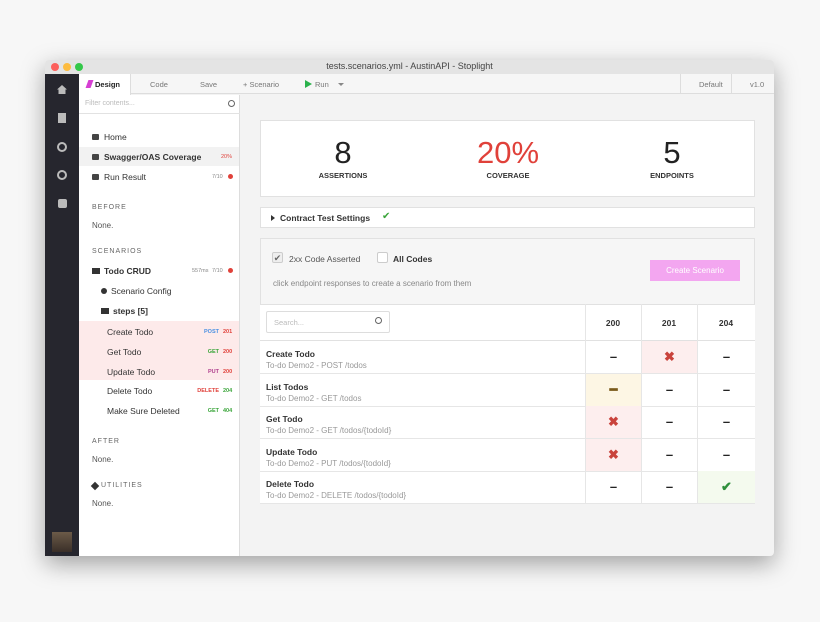 The height and width of the screenshot is (622, 820). What do you see at coordinates (669, 323) in the screenshot?
I see `column-header: 201` at bounding box center [669, 323].